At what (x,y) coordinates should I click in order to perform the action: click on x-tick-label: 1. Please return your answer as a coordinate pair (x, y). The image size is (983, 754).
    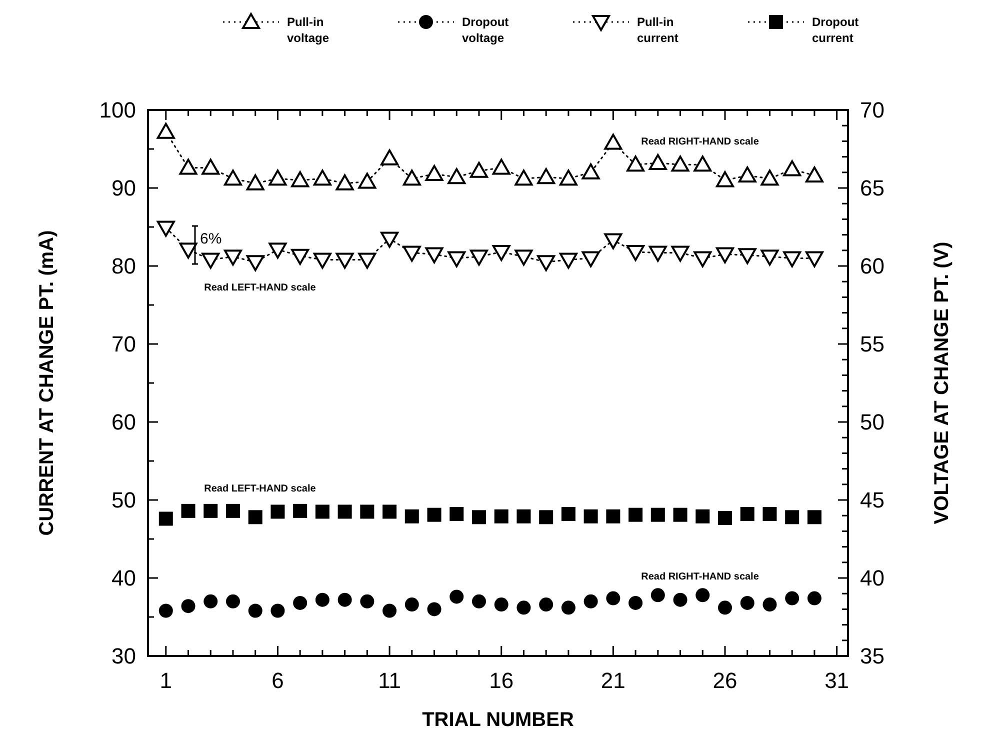
    Looking at the image, I should click on (166, 680).